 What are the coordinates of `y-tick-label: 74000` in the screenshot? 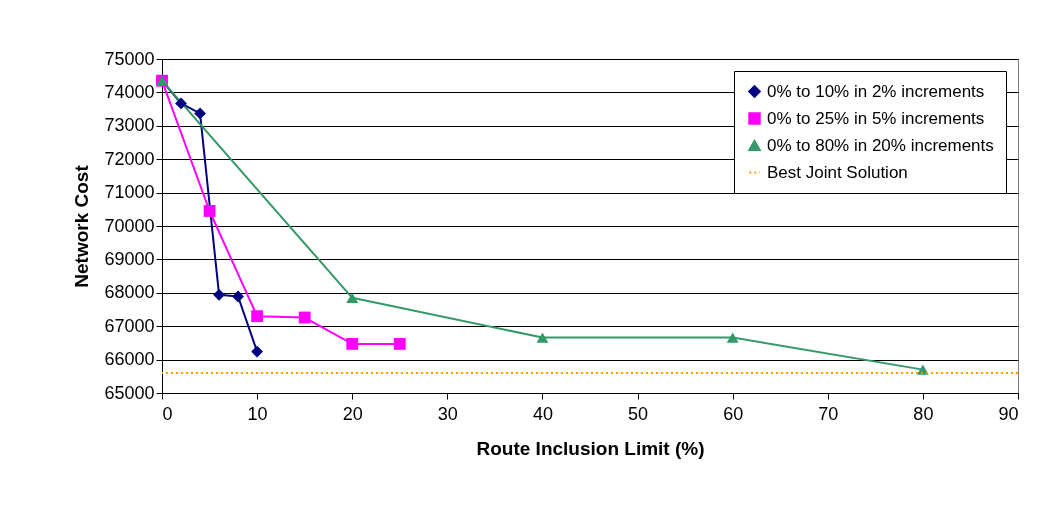 It's located at (129, 91).